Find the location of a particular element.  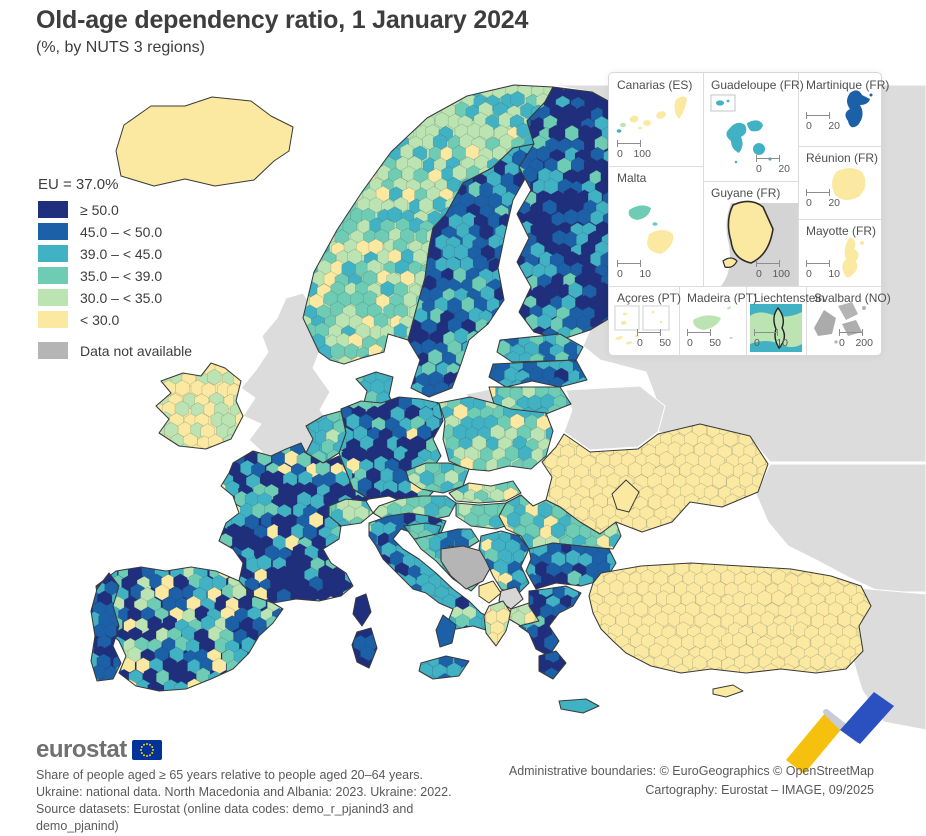

canarias-minimap is located at coordinates (651, 114).